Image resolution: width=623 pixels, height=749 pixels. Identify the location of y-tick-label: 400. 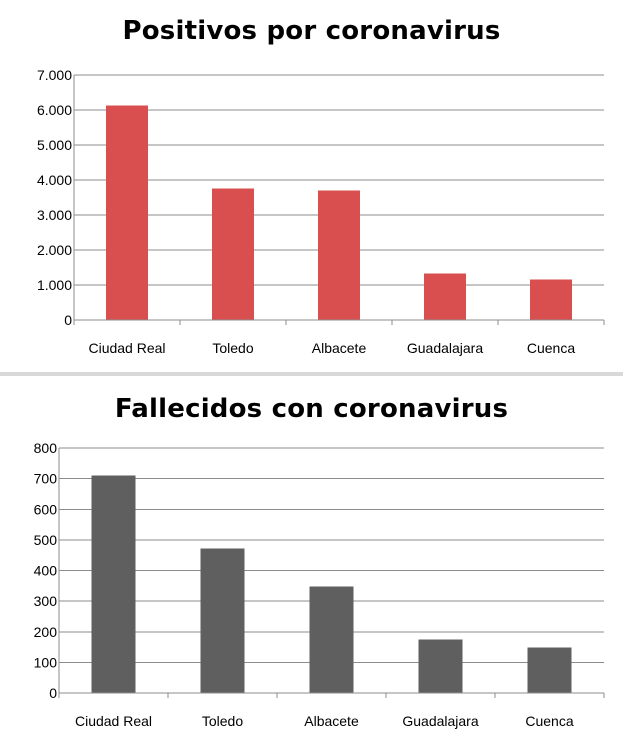
(46, 571).